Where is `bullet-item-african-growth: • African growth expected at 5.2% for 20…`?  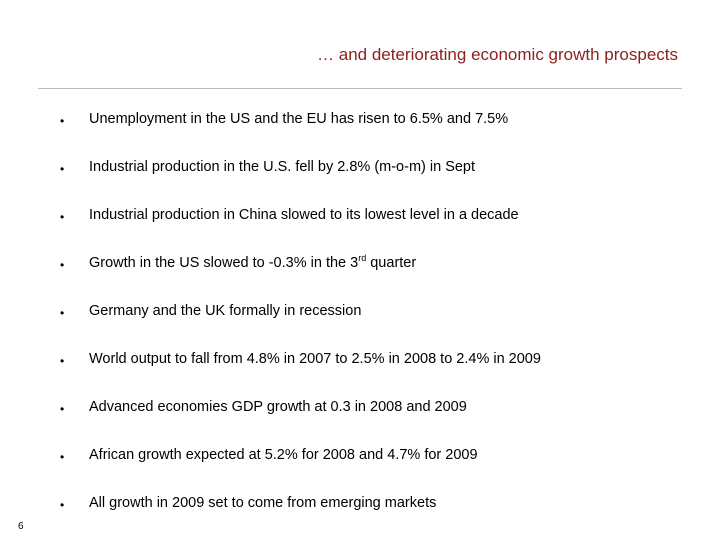
bullet-item-african-growth: • African growth expected at 5.2% for 20… is located at coordinates (360, 471).